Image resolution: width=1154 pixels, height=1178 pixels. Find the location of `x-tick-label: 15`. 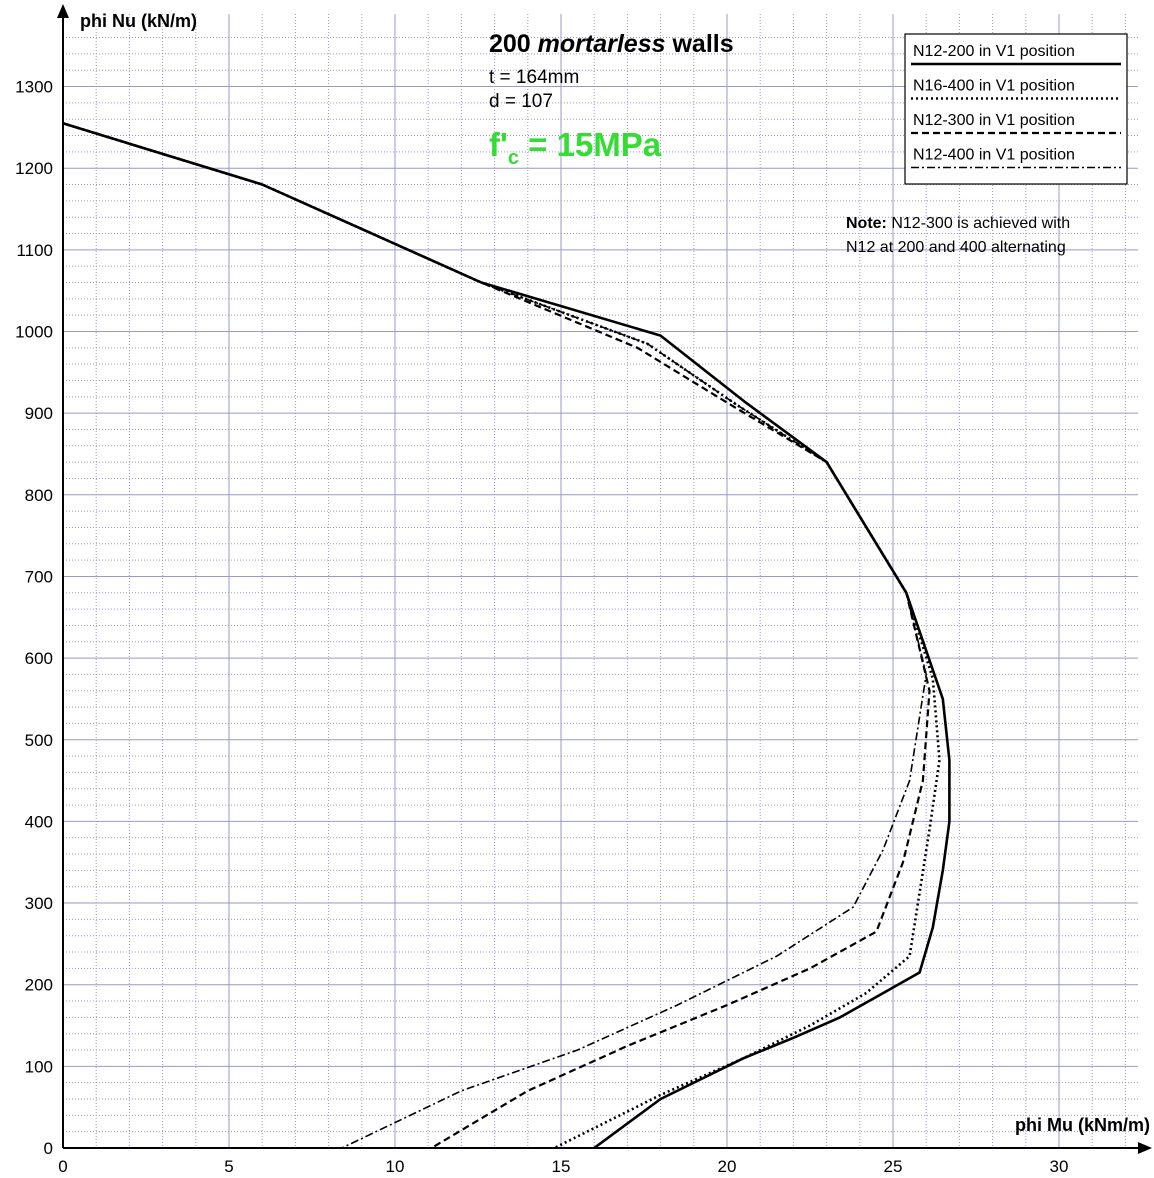

x-tick-label: 15 is located at coordinates (561, 1166).